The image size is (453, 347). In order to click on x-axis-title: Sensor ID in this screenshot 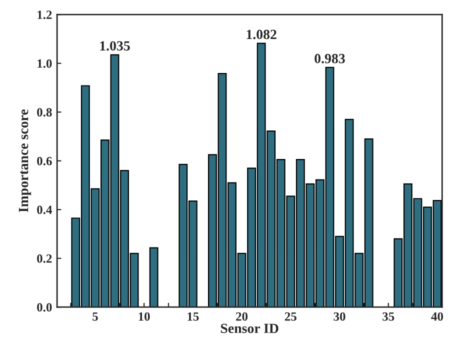, I will do `click(249, 329)`.